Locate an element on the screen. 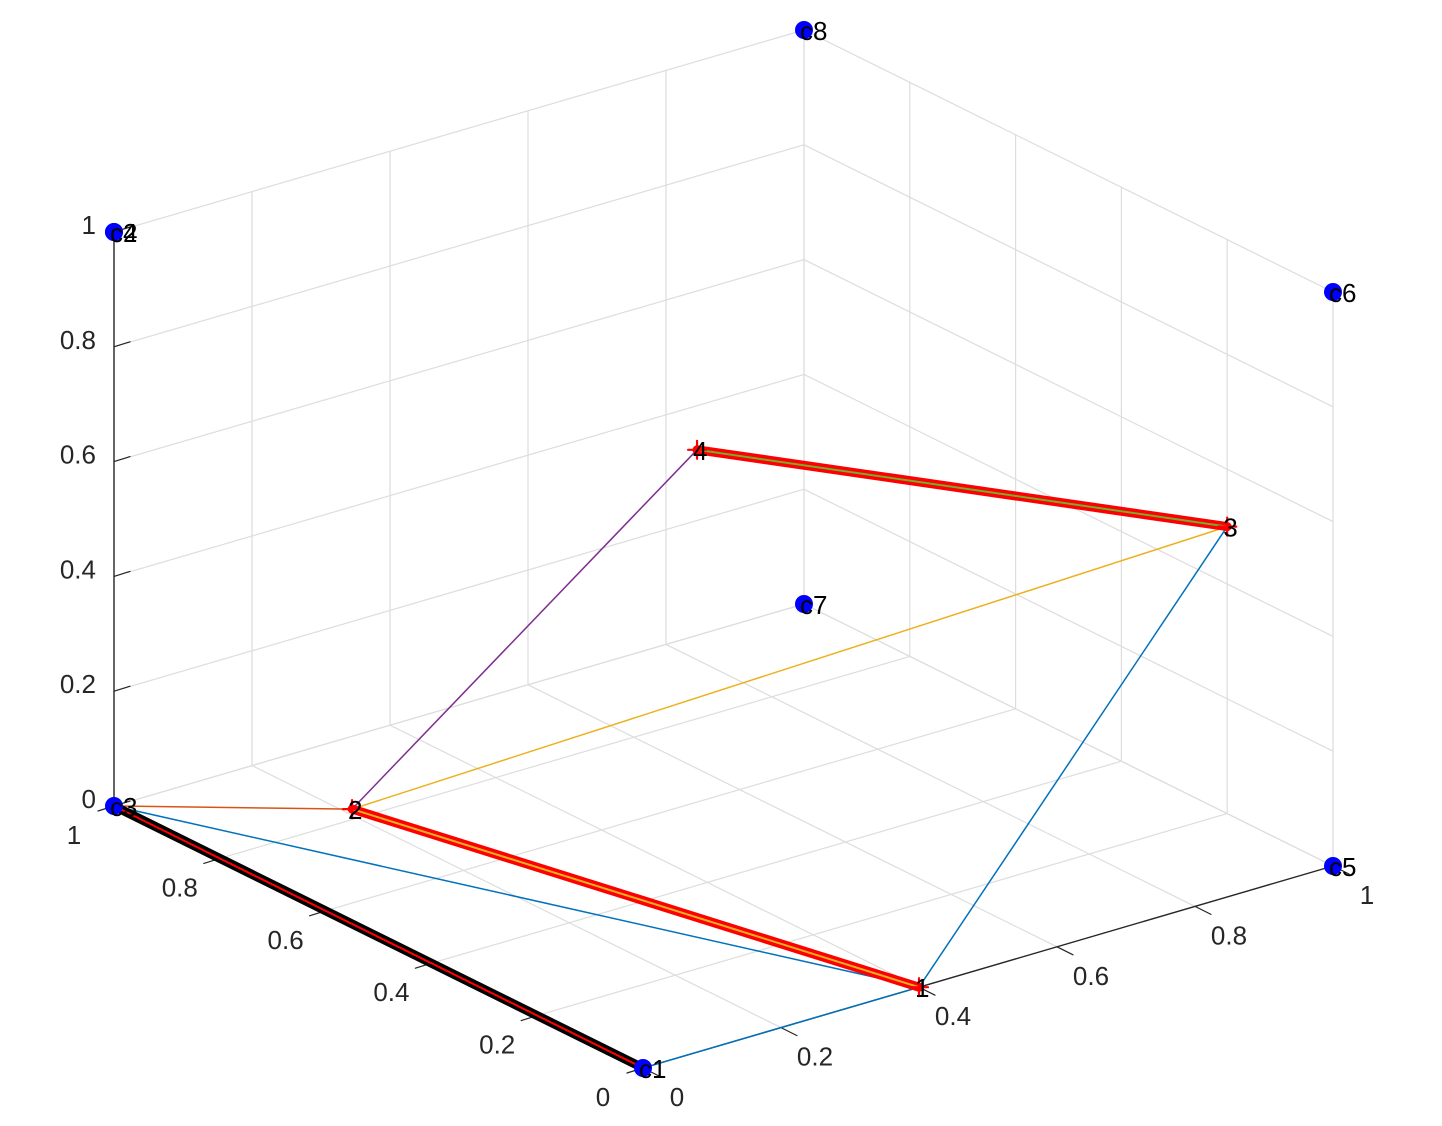  z-tick-label: 0 is located at coordinates (89, 799).